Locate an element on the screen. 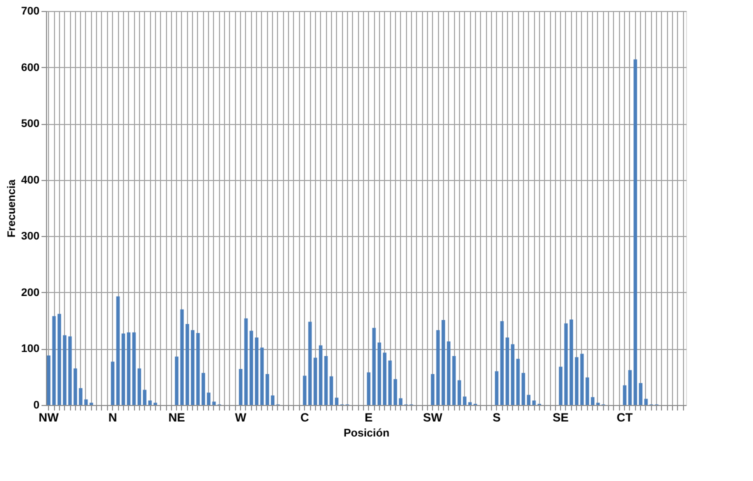  y-tick-label: 500 is located at coordinates (30, 124).